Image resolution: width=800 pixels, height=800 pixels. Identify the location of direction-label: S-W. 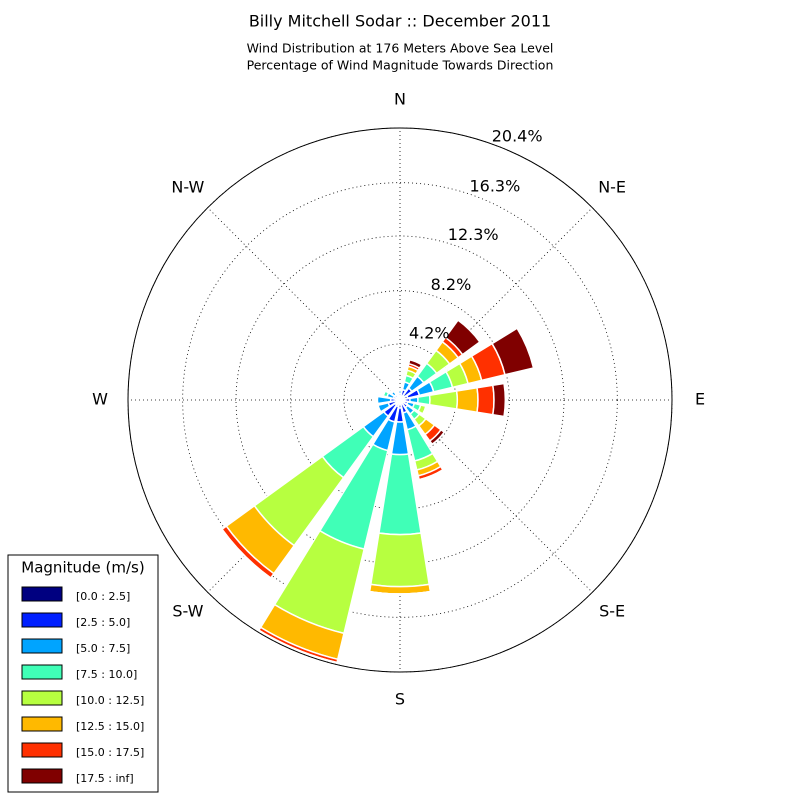
(187, 611).